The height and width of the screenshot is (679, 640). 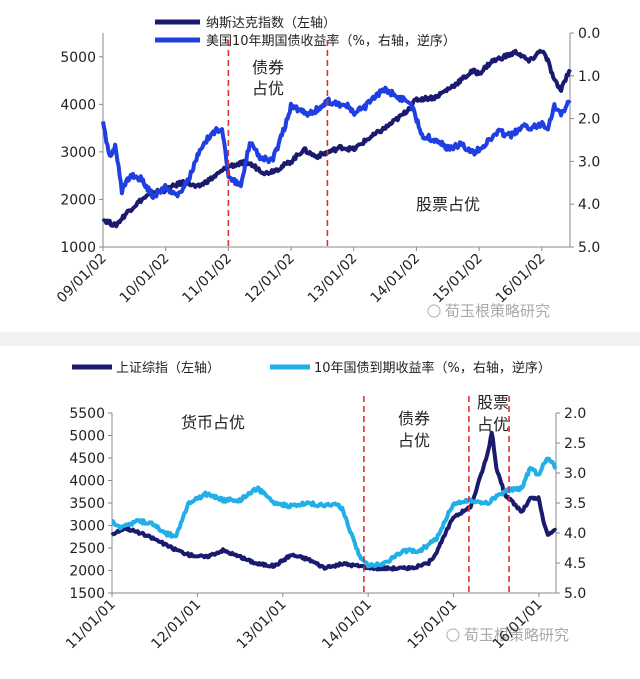 What do you see at coordinates (271, 23) in the screenshot?
I see `legend-label-nasdaq: 纳斯达克指数（左轴）` at bounding box center [271, 23].